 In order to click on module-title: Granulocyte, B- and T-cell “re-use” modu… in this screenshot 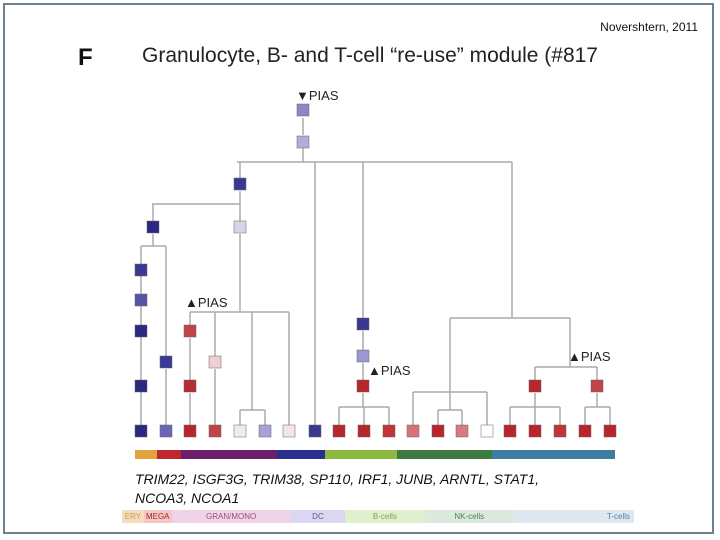, I will do `click(370, 55)`.